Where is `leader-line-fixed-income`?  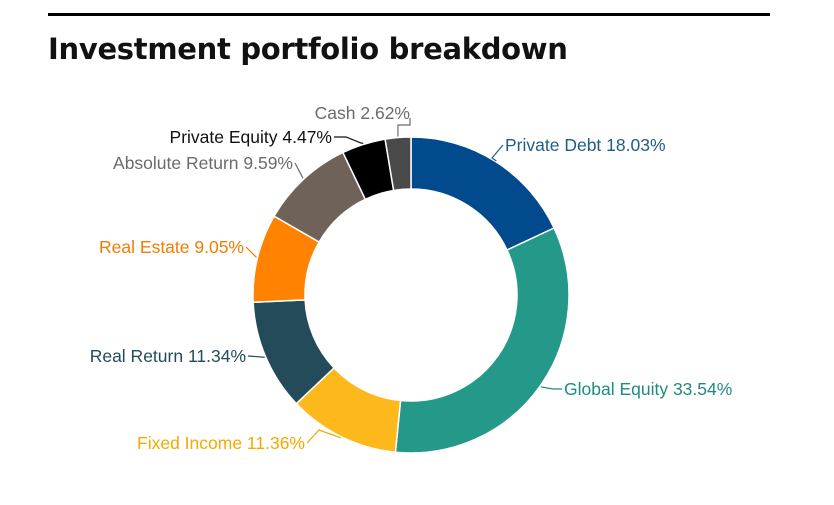
leader-line-fixed-income is located at coordinates (324, 436).